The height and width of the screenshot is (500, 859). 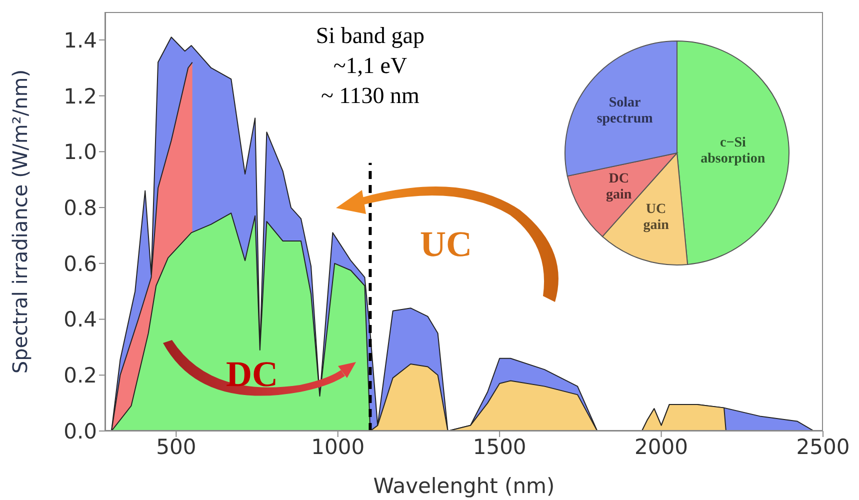 I want to click on x-tick-label: 2500, so click(x=823, y=446).